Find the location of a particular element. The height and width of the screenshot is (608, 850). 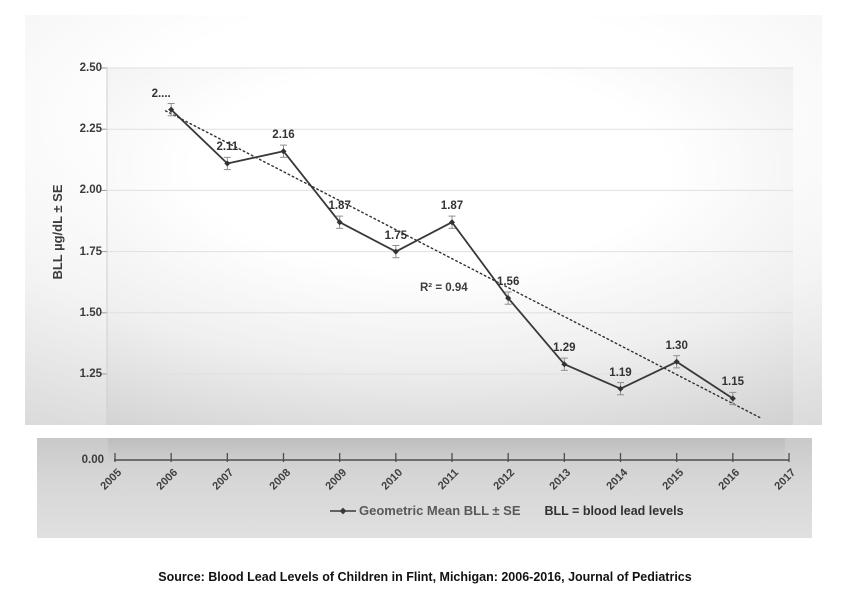

data-point-label: 1.30 is located at coordinates (676, 345).